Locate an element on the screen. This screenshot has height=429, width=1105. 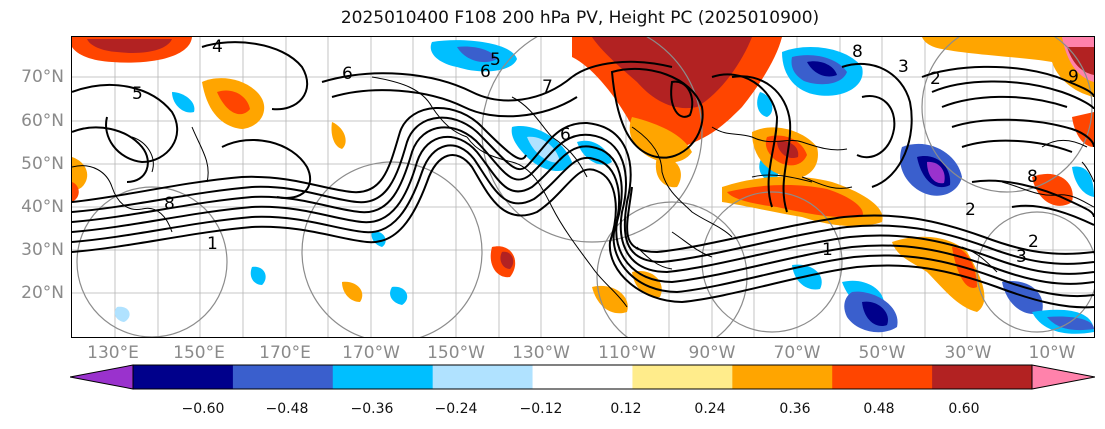
lat-label-50: 50°N is located at coordinates (42, 164).